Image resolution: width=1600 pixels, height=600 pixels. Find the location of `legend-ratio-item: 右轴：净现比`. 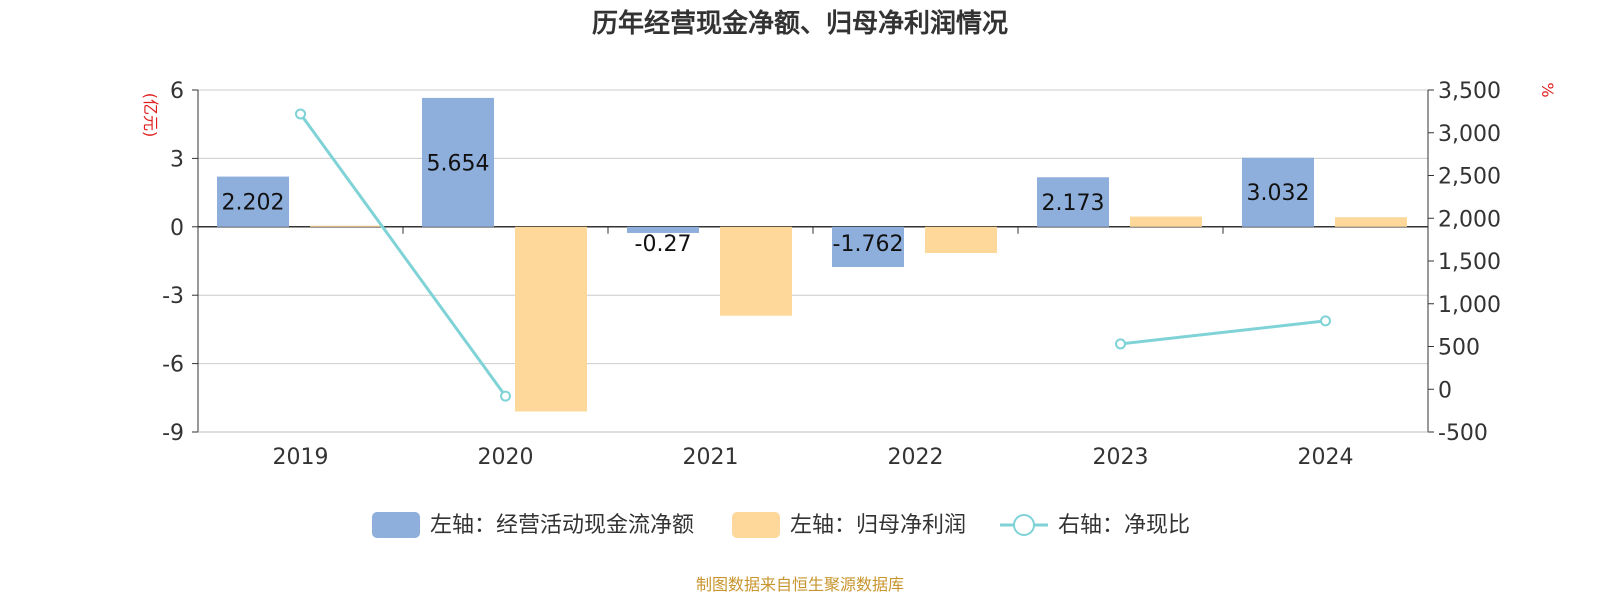

legend-ratio-item: 右轴：净现比 is located at coordinates (1095, 525).